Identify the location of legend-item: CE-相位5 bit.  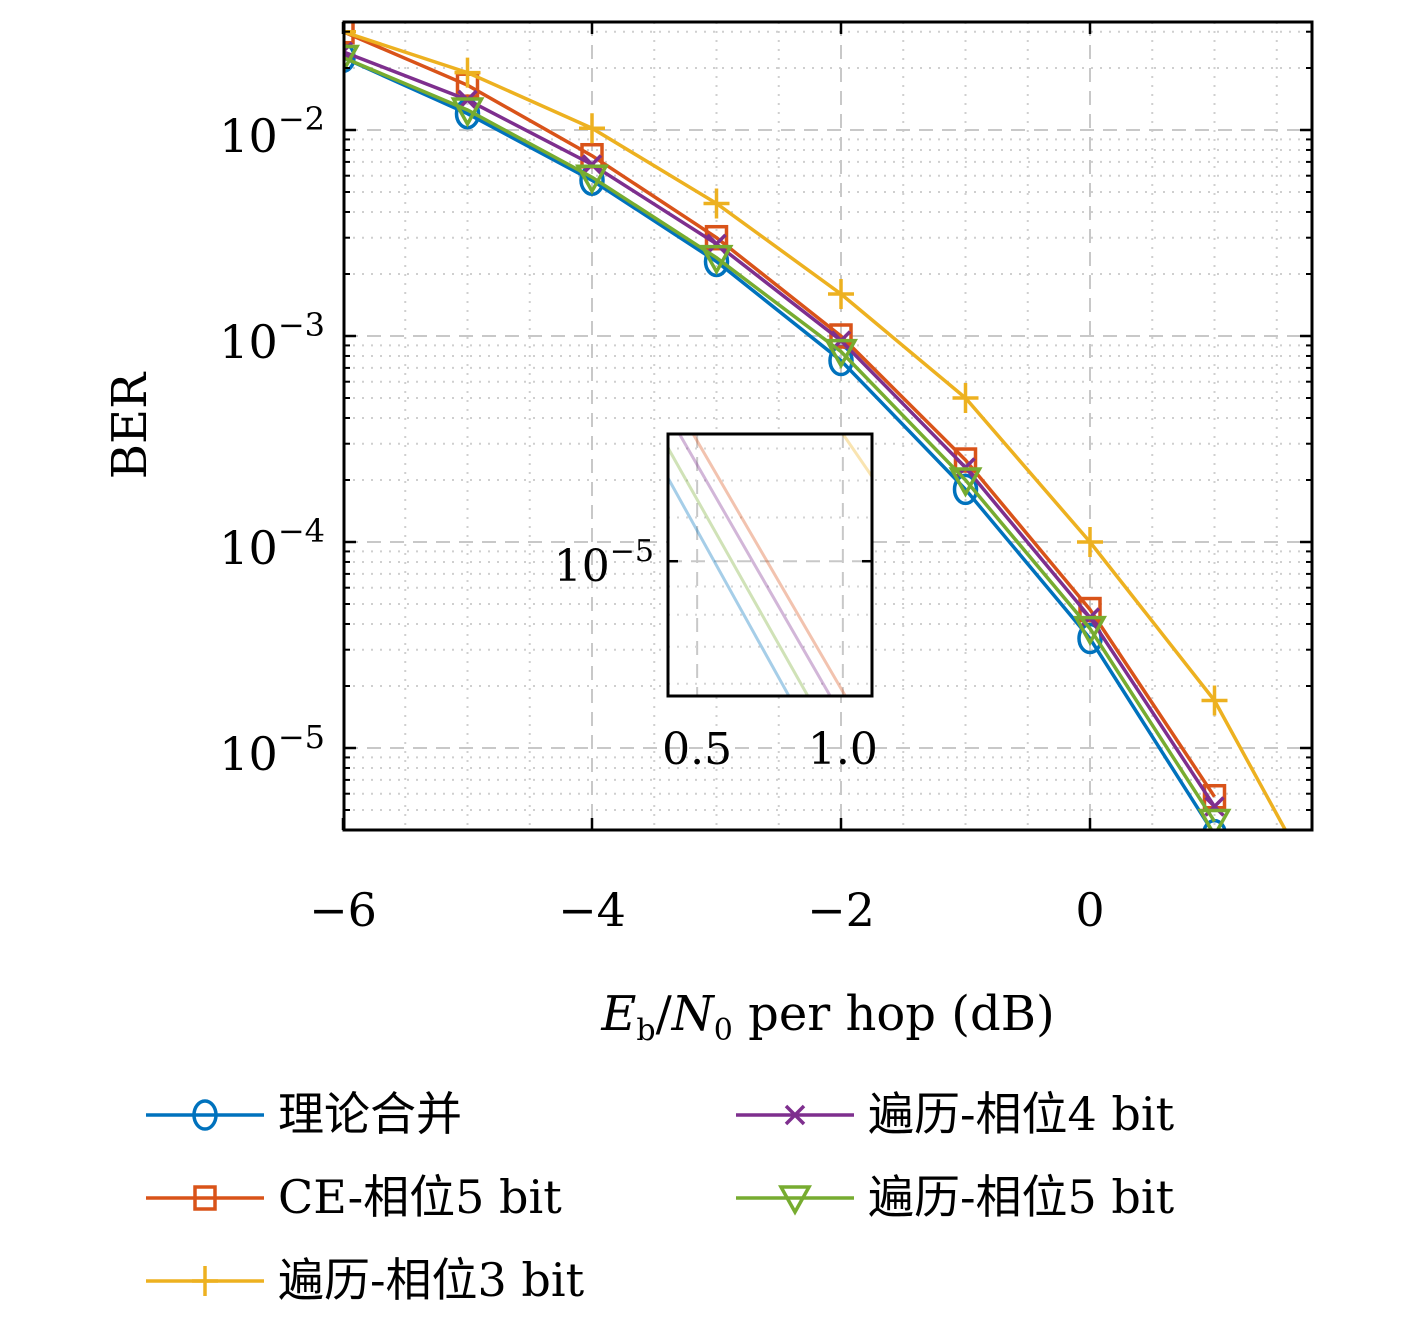
(354, 1197).